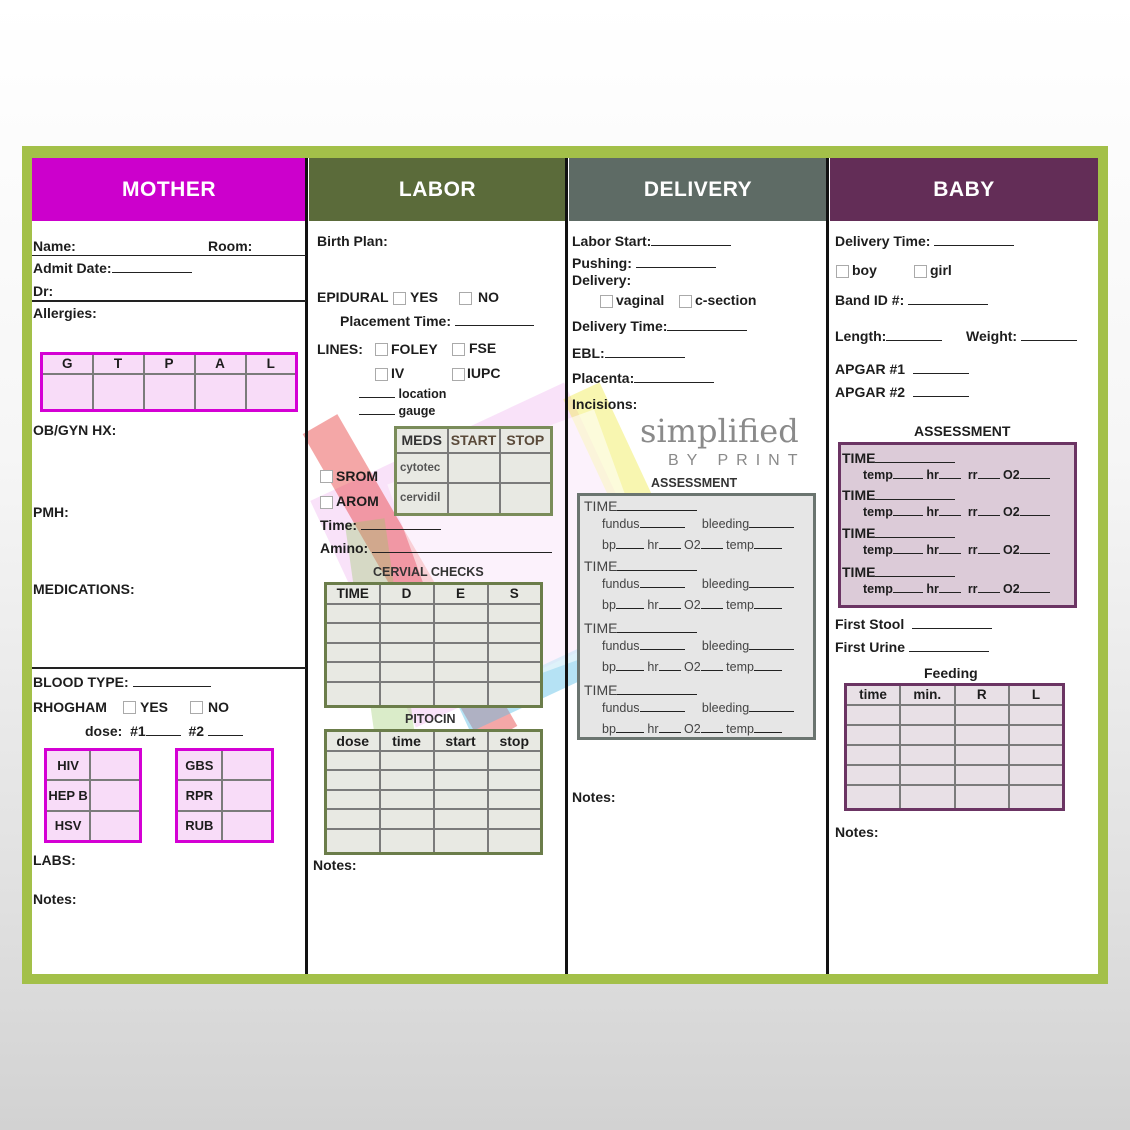  Describe the element at coordinates (685, 301) in the screenshot. I see `csection-checkbox` at that location.